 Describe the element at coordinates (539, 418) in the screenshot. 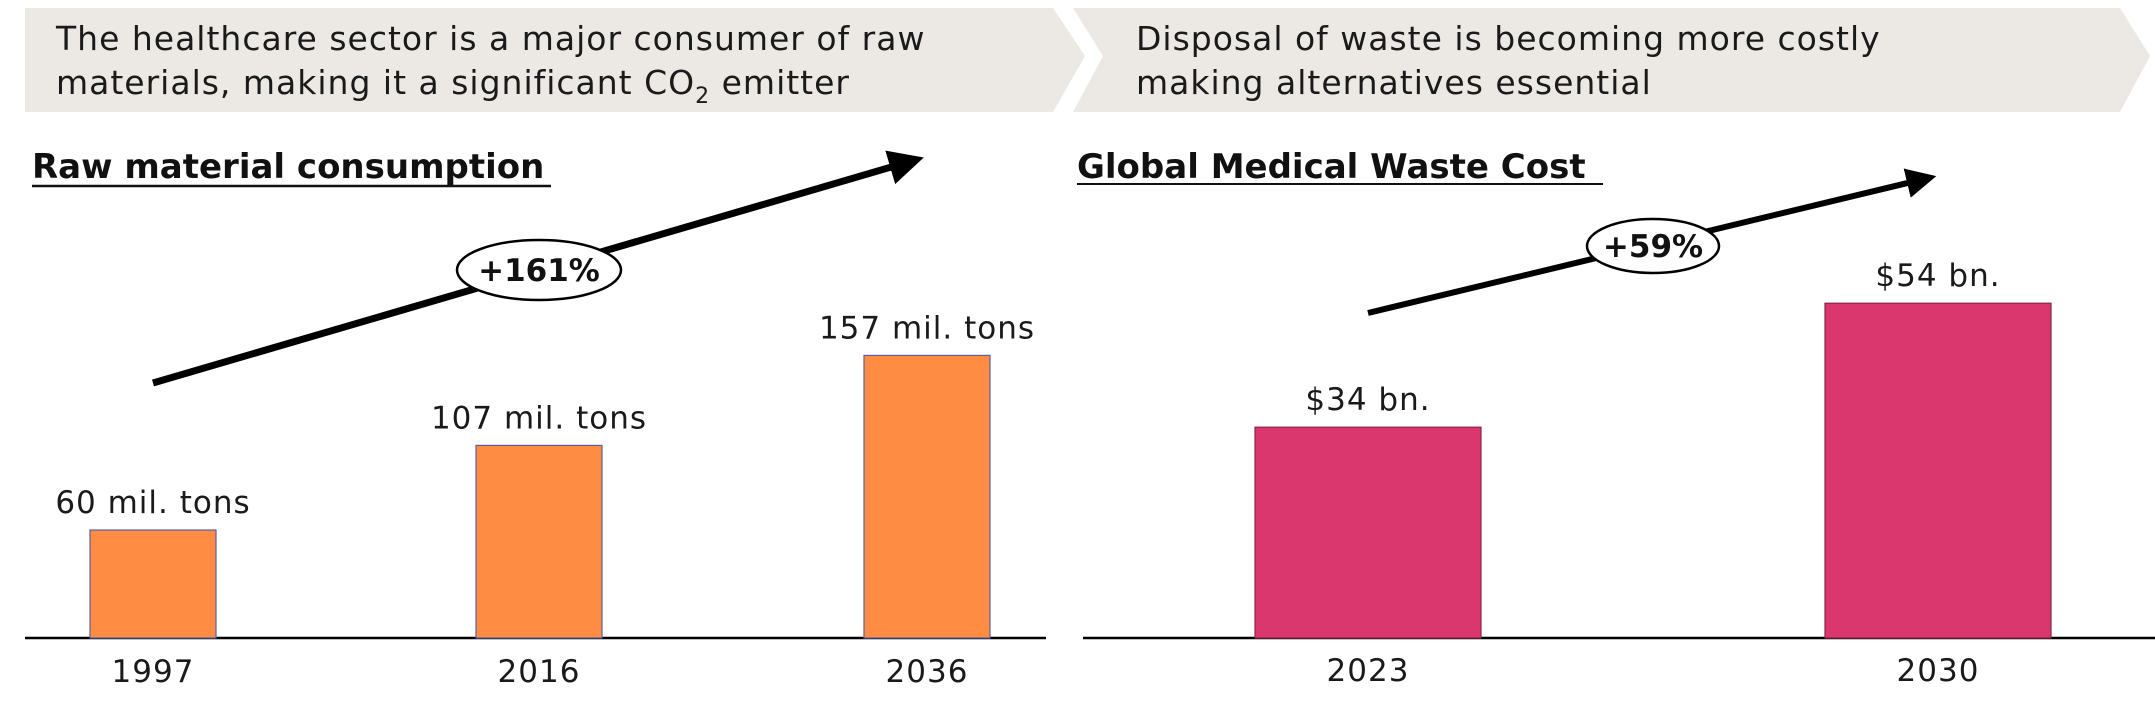

I see `value-label-2016: 107 mil. tons` at that location.